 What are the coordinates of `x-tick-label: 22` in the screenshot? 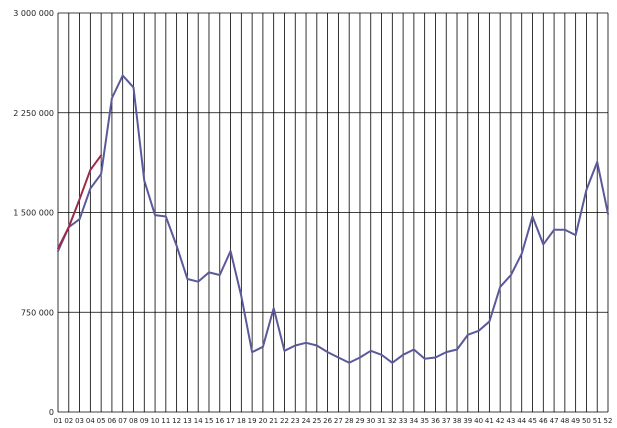 It's located at (284, 421).